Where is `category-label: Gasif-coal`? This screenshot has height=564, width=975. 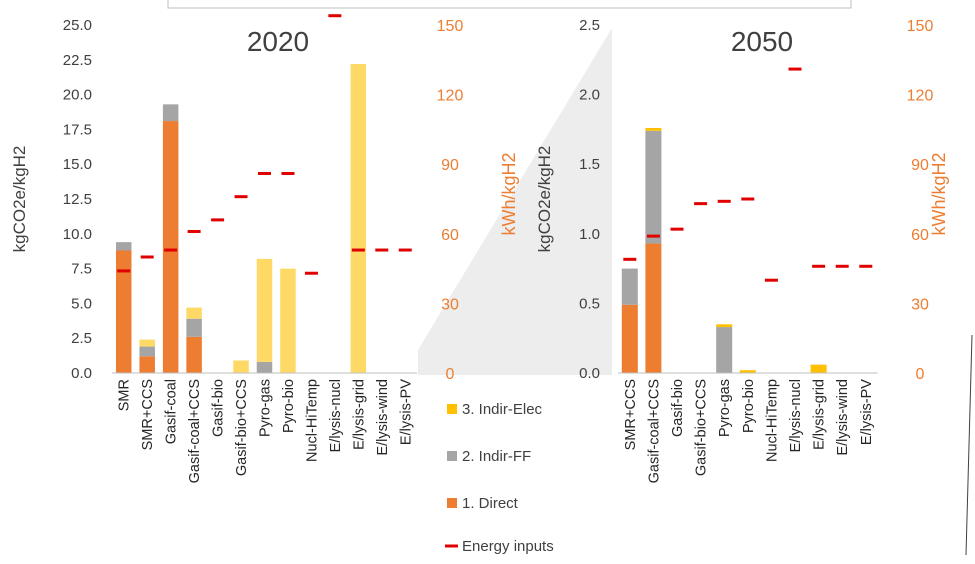
category-label: Gasif-coal is located at coordinates (172, 411).